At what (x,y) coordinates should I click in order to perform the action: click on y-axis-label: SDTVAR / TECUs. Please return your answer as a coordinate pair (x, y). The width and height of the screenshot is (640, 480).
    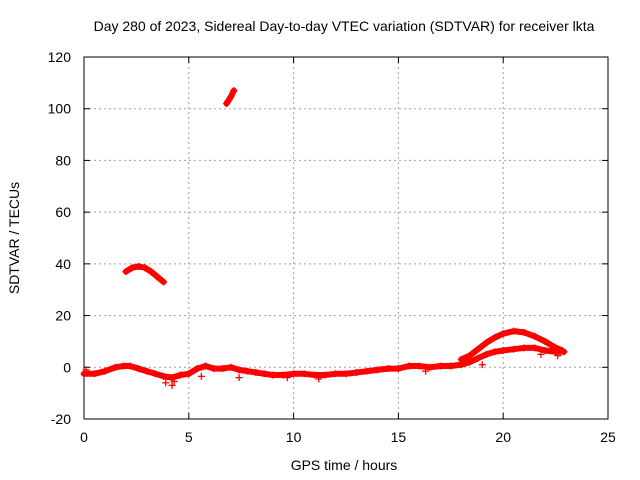
    Looking at the image, I should click on (14, 238).